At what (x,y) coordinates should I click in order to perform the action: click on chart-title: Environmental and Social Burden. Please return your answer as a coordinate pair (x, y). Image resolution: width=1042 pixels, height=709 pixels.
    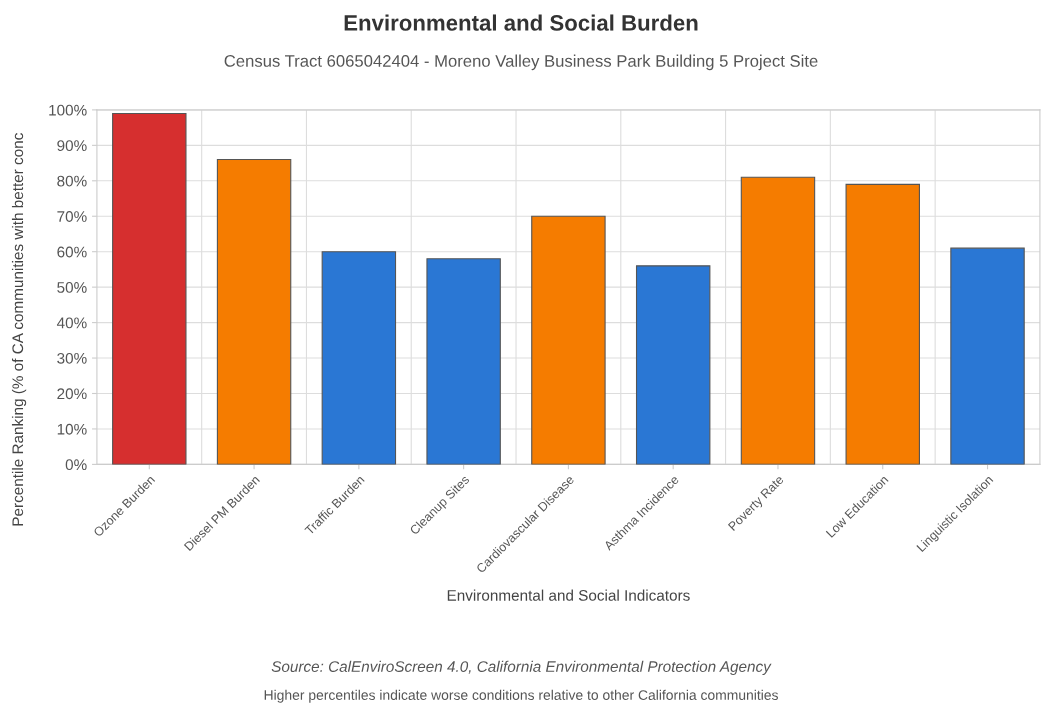
    Looking at the image, I should click on (521, 22).